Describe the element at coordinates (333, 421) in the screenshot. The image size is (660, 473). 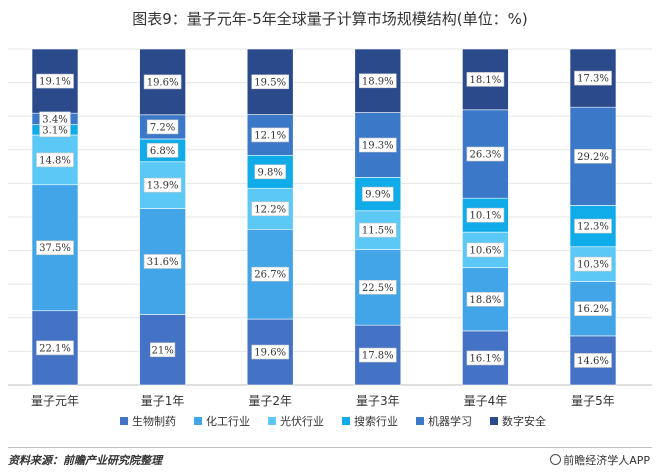
I see `legend: 生物制药 化工行业 光伏行业 搜索行业 机器学习 数字安全` at that location.